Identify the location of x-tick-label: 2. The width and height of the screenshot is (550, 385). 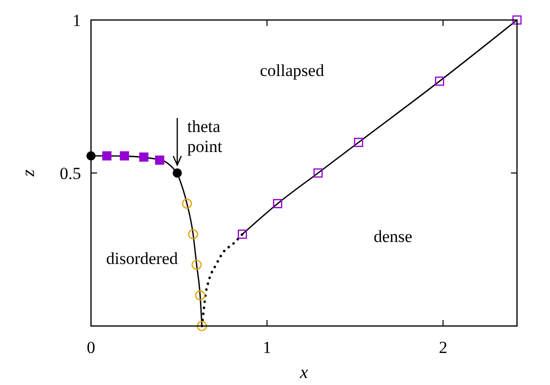
(443, 347).